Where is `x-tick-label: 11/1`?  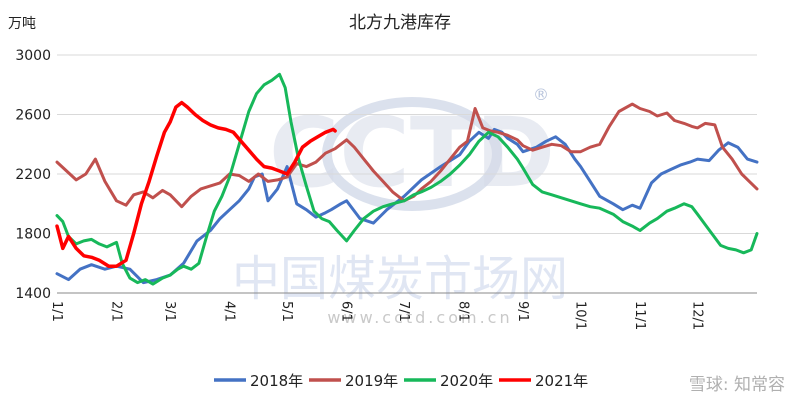
x-tick-label: 11/1 is located at coordinates (639, 315).